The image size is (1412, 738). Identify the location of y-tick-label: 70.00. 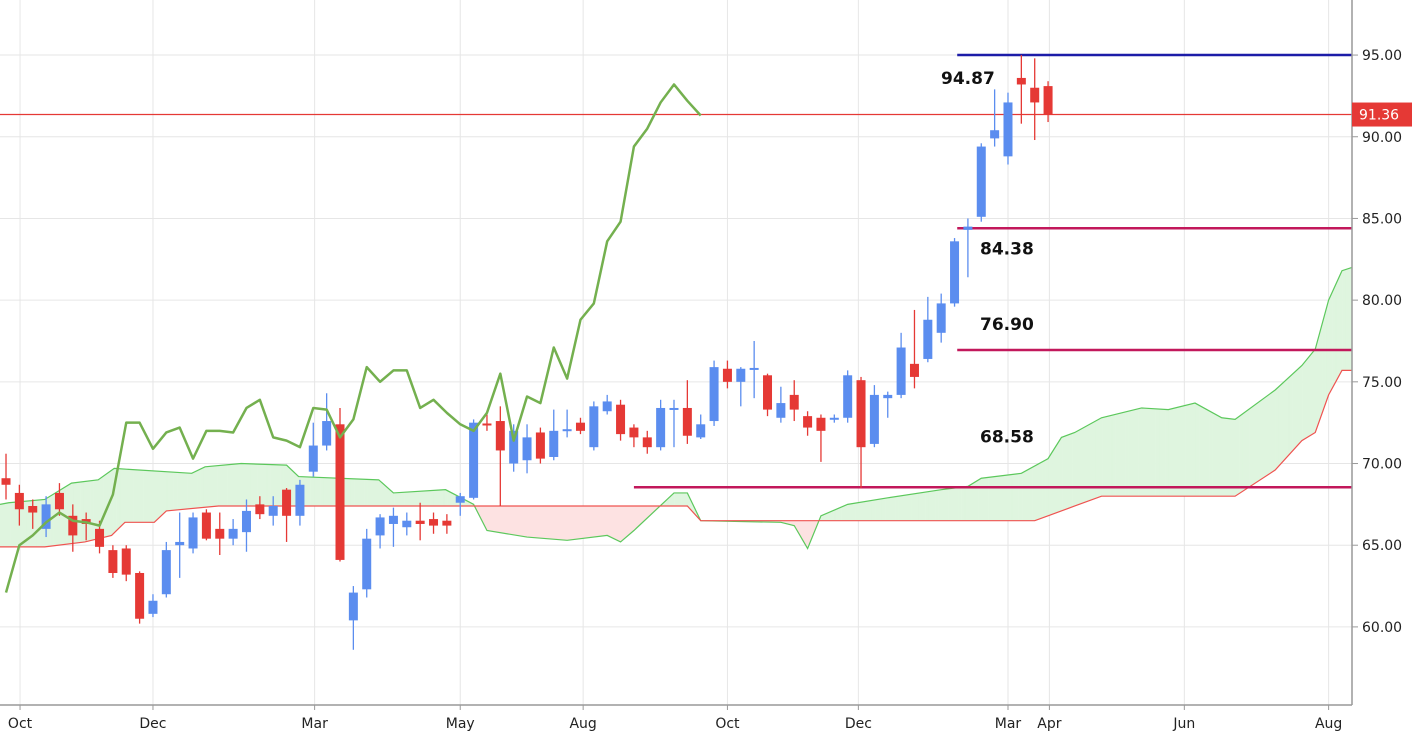
(1382, 465).